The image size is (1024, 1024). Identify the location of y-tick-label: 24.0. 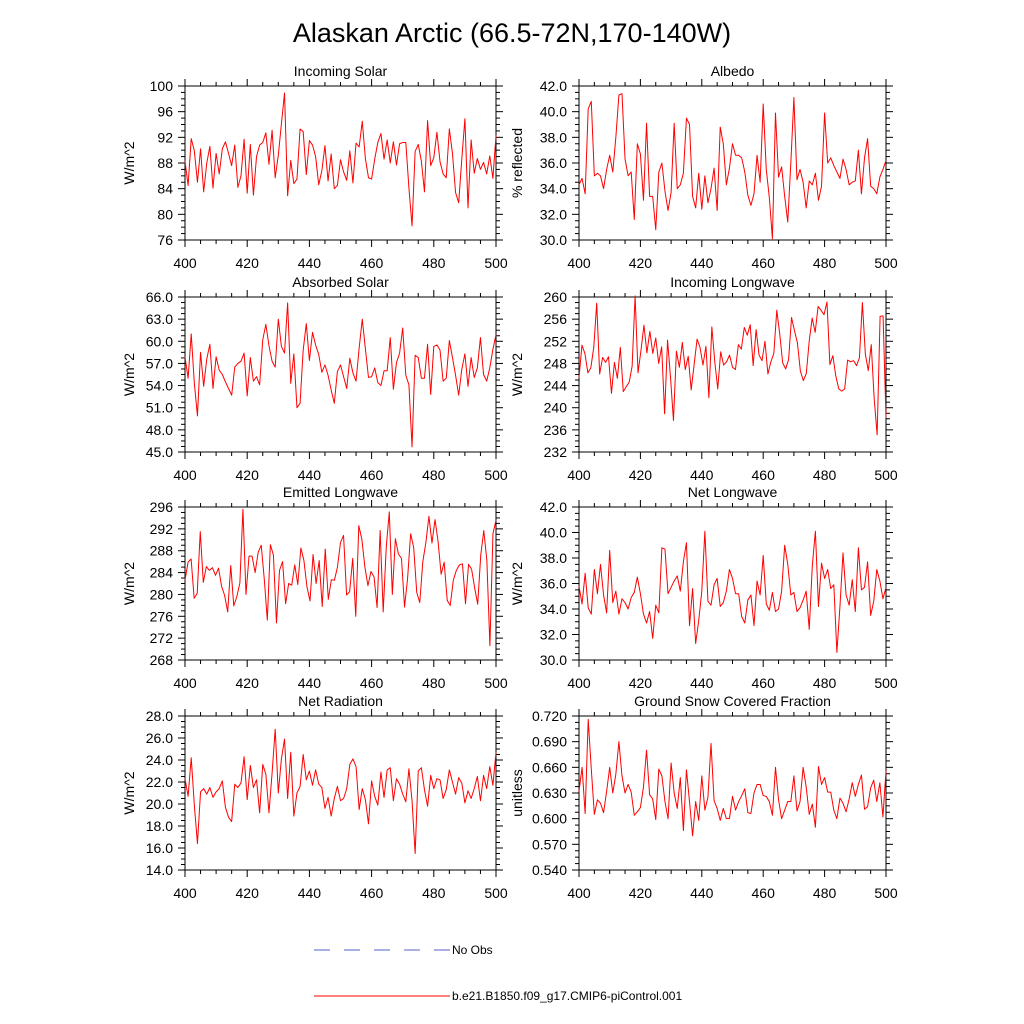
(159, 760).